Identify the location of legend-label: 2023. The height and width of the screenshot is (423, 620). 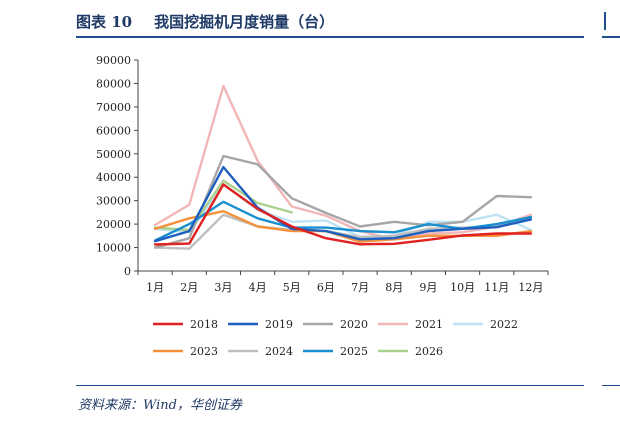
(204, 351).